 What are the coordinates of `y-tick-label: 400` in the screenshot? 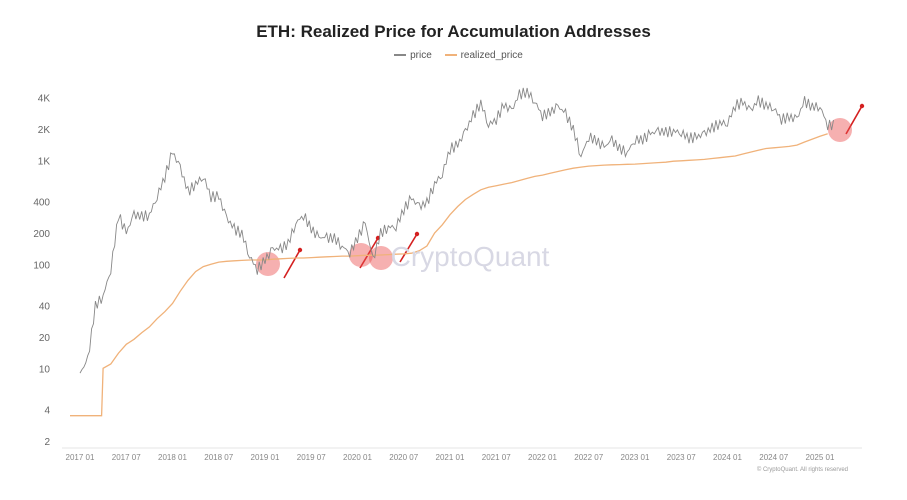 It's located at (41, 203).